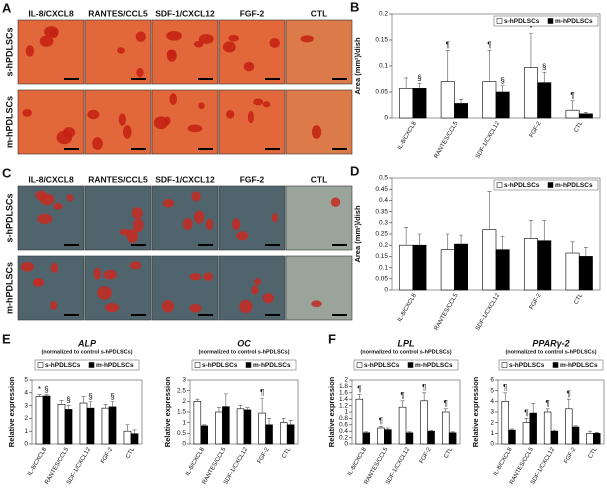  Describe the element at coordinates (544, 66) in the screenshot. I see `significance-mark: §` at that location.